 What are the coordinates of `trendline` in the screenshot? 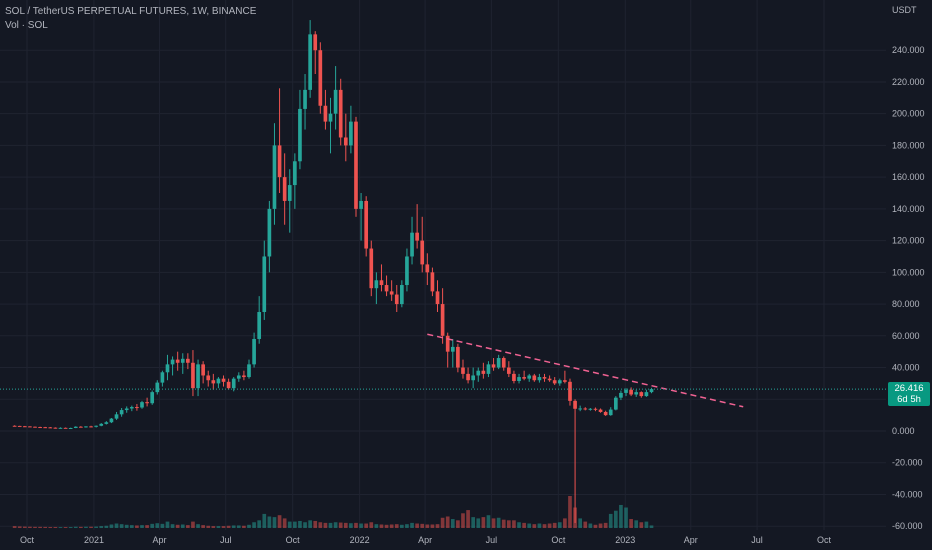 It's located at (585, 370).